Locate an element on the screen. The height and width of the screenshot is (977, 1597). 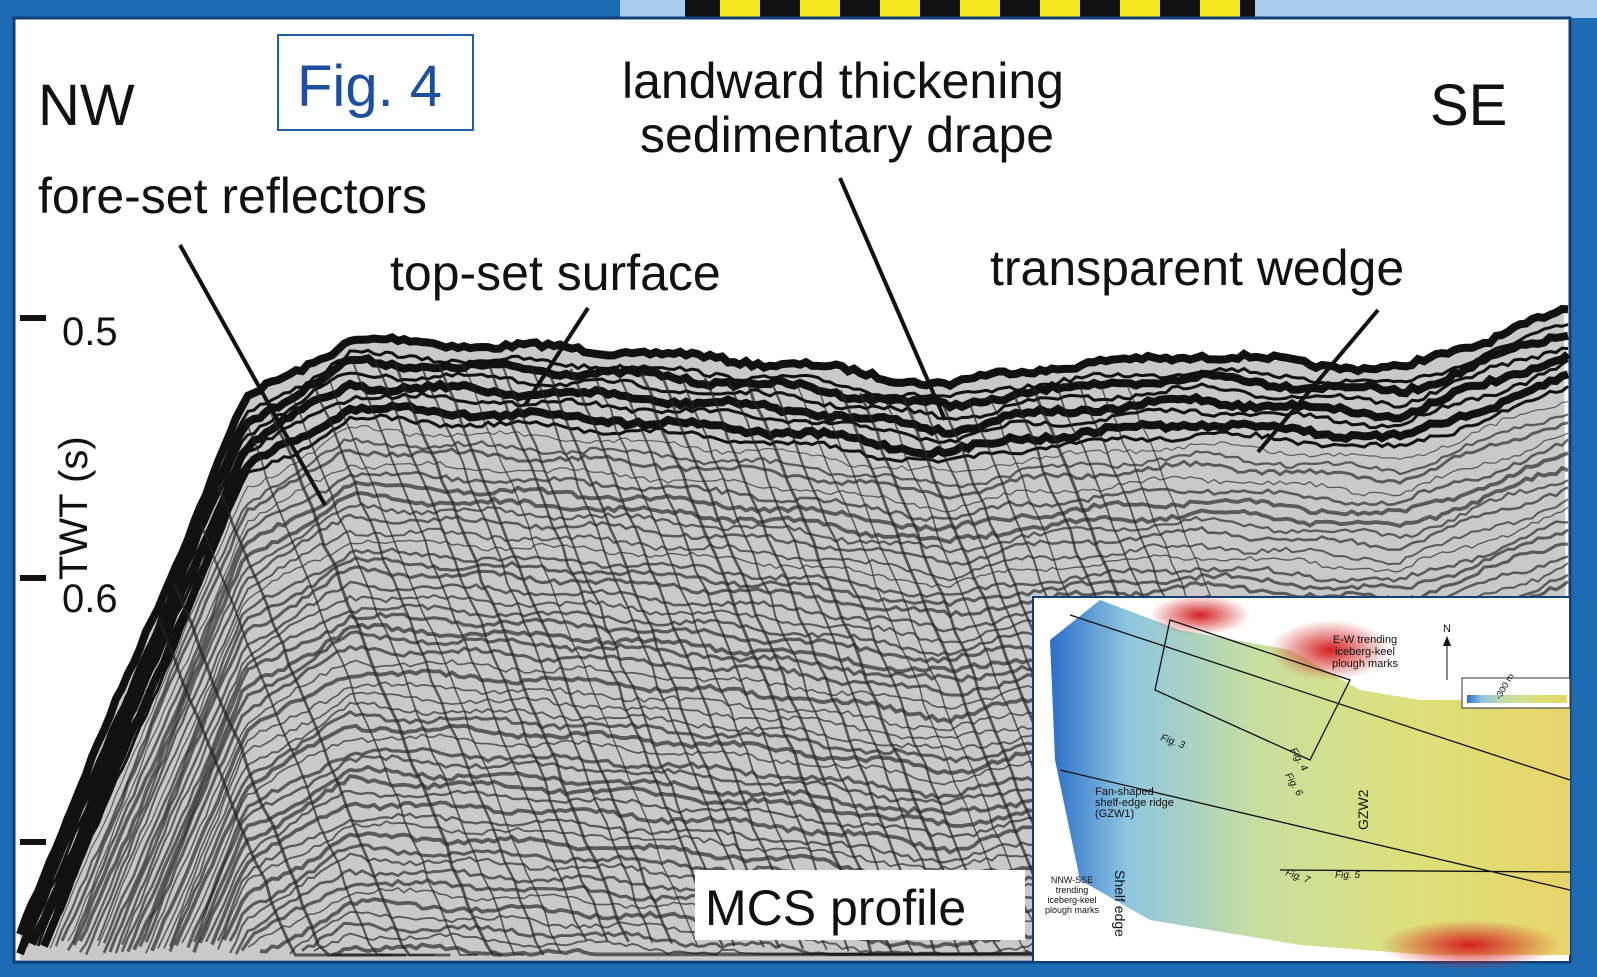
direction-label: SE is located at coordinates (1468, 105).